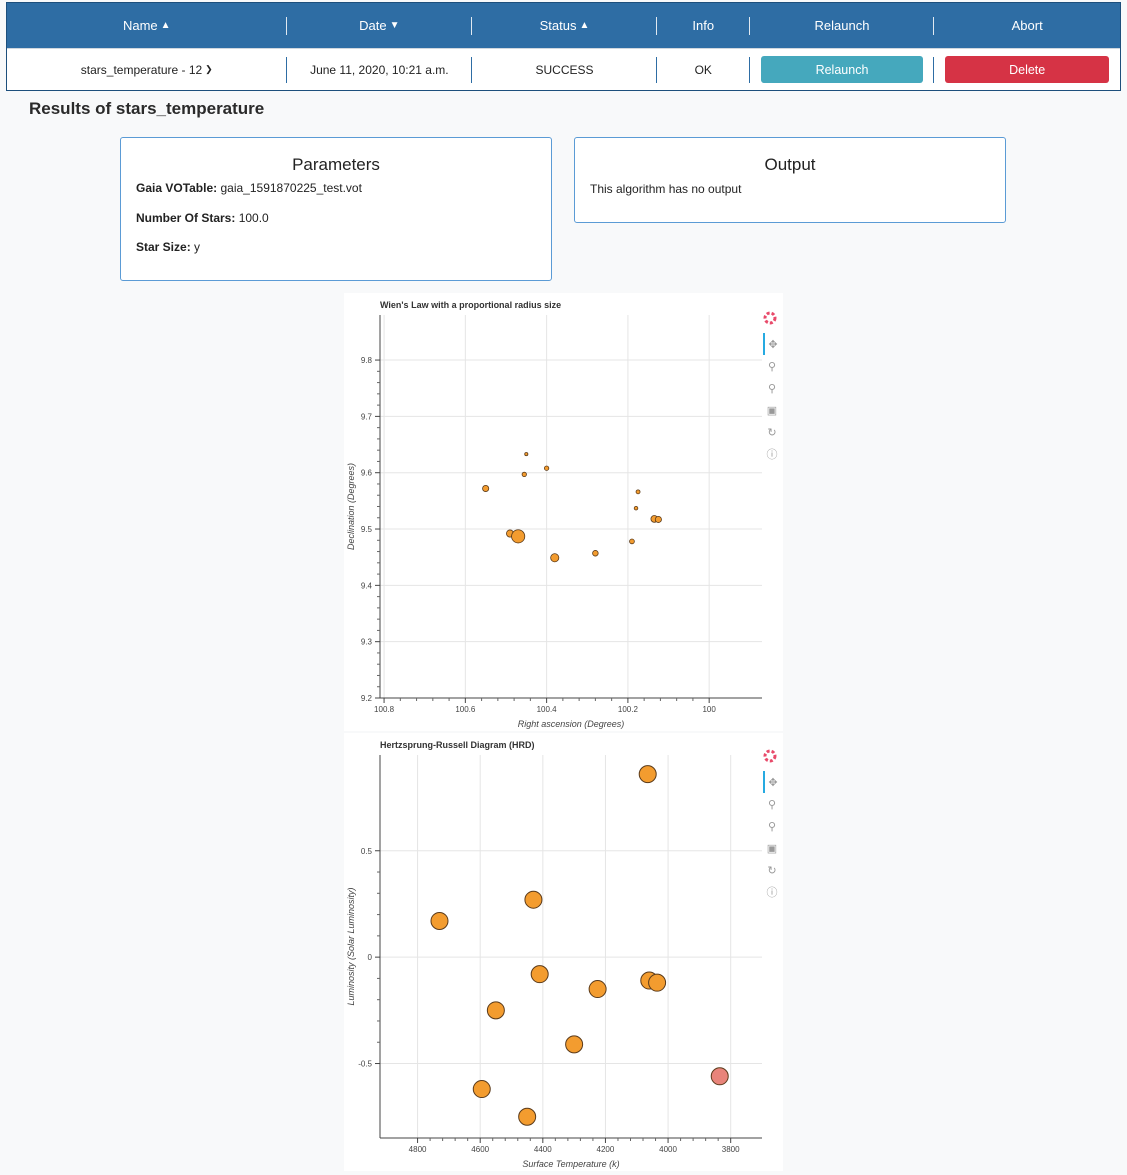 The height and width of the screenshot is (1175, 1127). I want to click on y-tick-label: 9.2, so click(367, 698).